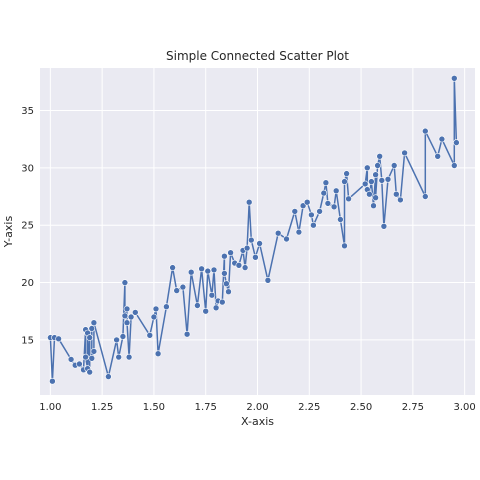  I want to click on y-axis-ticks: 15 20 25 30 35, so click(27, 226).